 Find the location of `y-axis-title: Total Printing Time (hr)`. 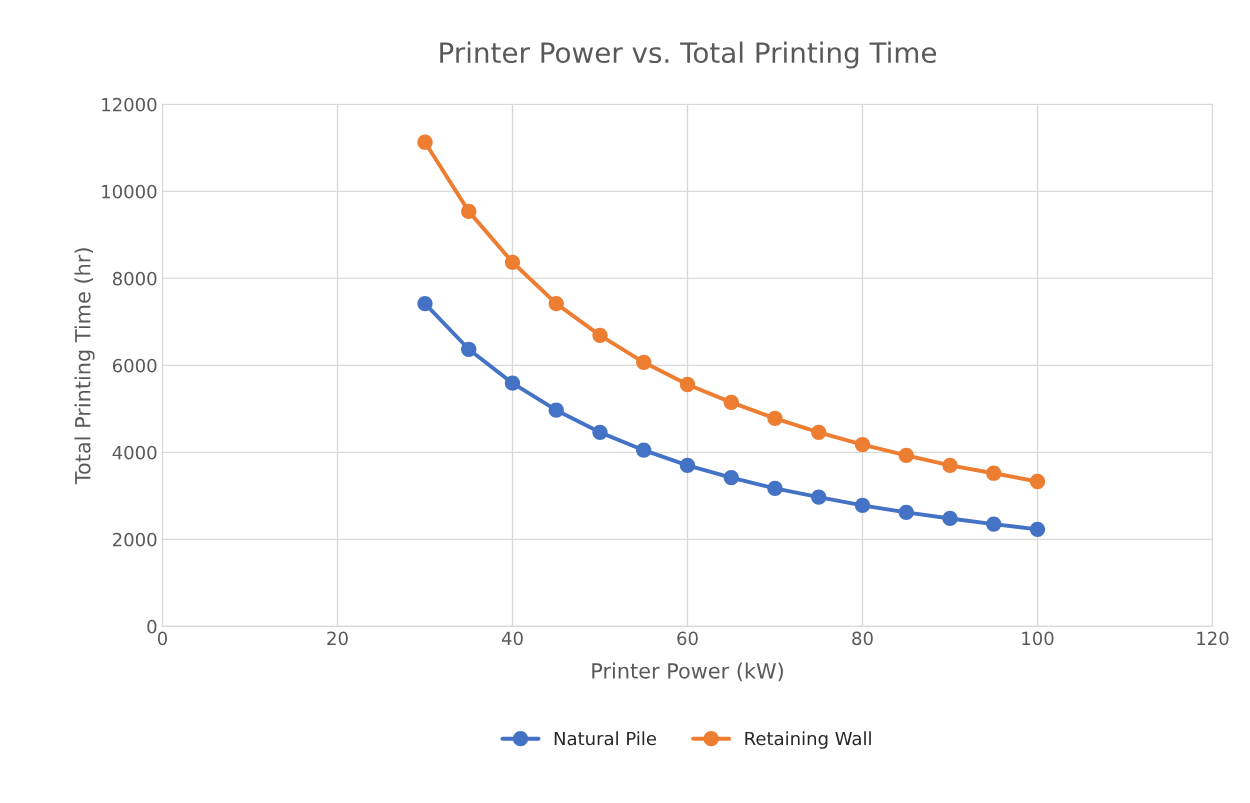

y-axis-title: Total Printing Time (hr) is located at coordinates (84, 366).